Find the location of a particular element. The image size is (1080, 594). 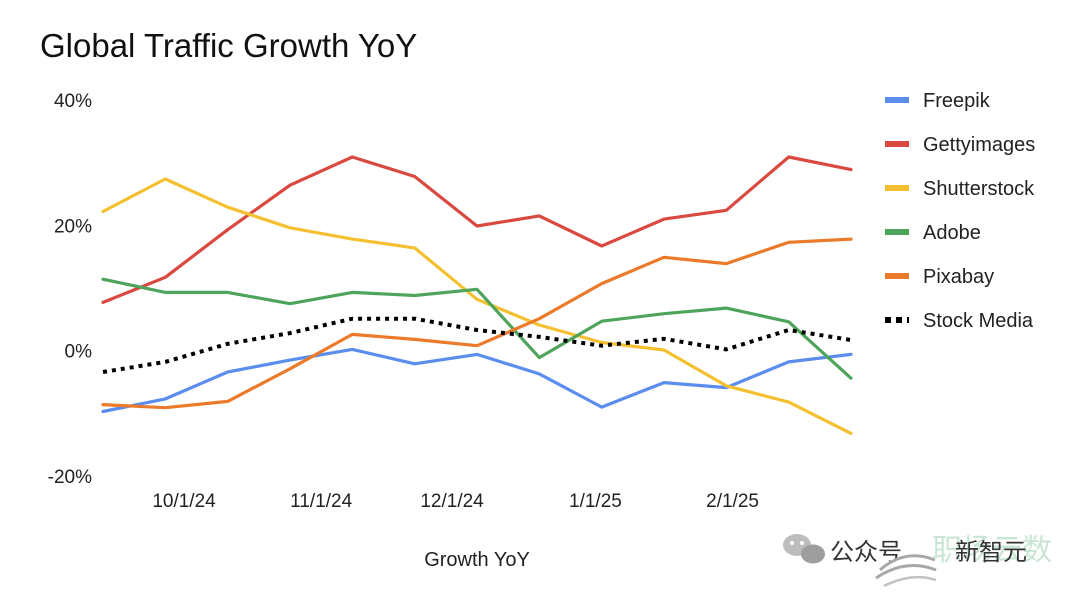

brand-logo-icon is located at coordinates (906, 571).